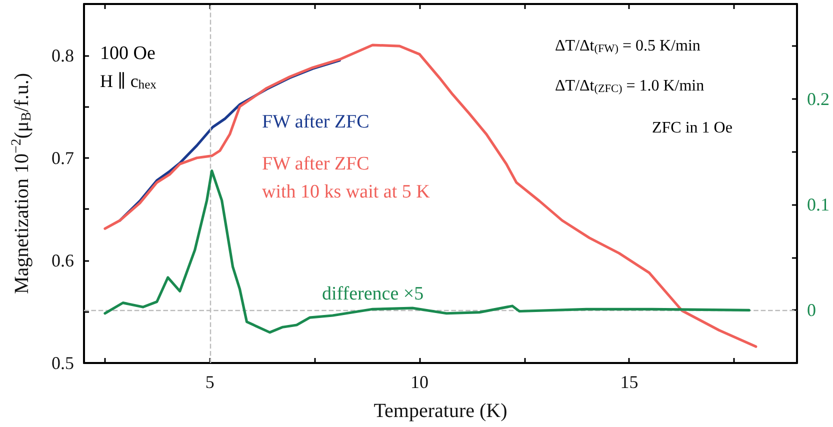 Image resolution: width=833 pixels, height=427 pixels. What do you see at coordinates (692, 128) in the screenshot?
I see `annotation: ZFC in 1 Oe` at bounding box center [692, 128].